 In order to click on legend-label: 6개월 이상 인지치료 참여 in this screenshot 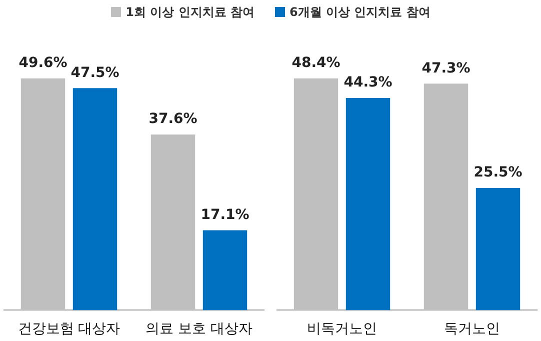, I will do `click(359, 12)`.